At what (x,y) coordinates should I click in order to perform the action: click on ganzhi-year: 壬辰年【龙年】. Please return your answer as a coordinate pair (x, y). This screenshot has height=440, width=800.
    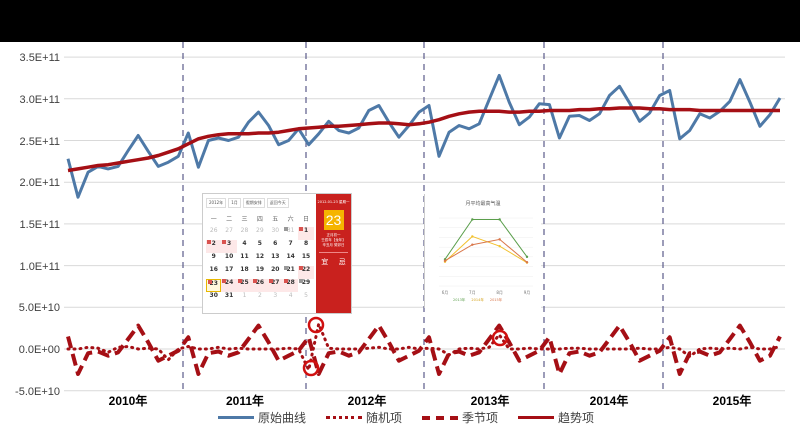
    Looking at the image, I should click on (333, 240).